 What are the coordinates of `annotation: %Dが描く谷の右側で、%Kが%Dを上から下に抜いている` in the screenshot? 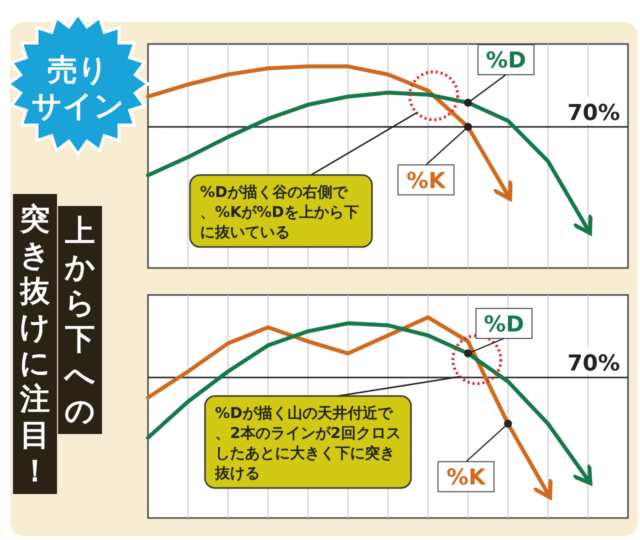 It's located at (280, 212).